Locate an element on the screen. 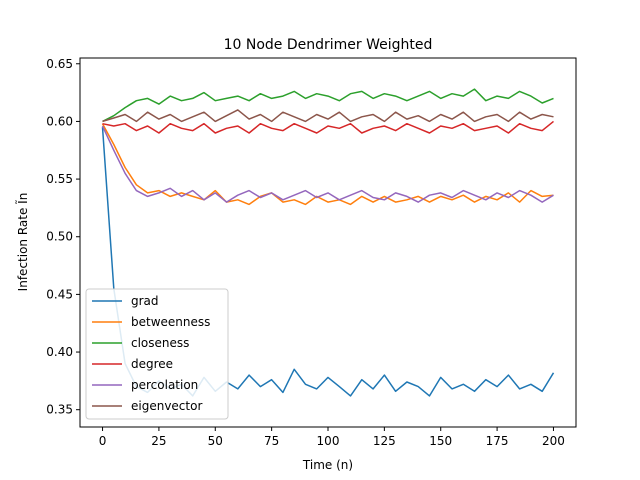 The image size is (640, 480). x-tick-label: 150 is located at coordinates (440, 441).